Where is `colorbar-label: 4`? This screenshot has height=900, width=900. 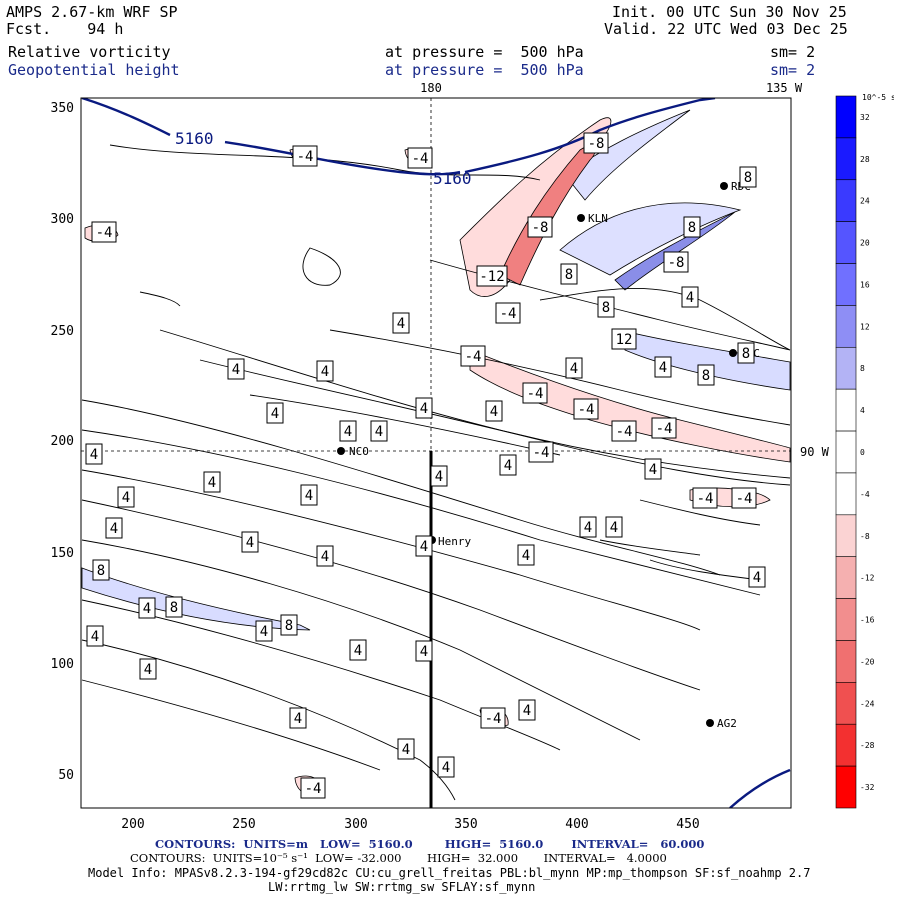
colorbar-label: 4 is located at coordinates (862, 410).